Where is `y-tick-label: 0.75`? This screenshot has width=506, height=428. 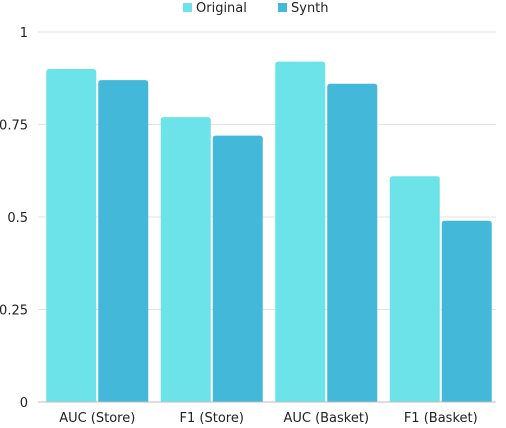
y-tick-label: 0.75 is located at coordinates (14, 126).